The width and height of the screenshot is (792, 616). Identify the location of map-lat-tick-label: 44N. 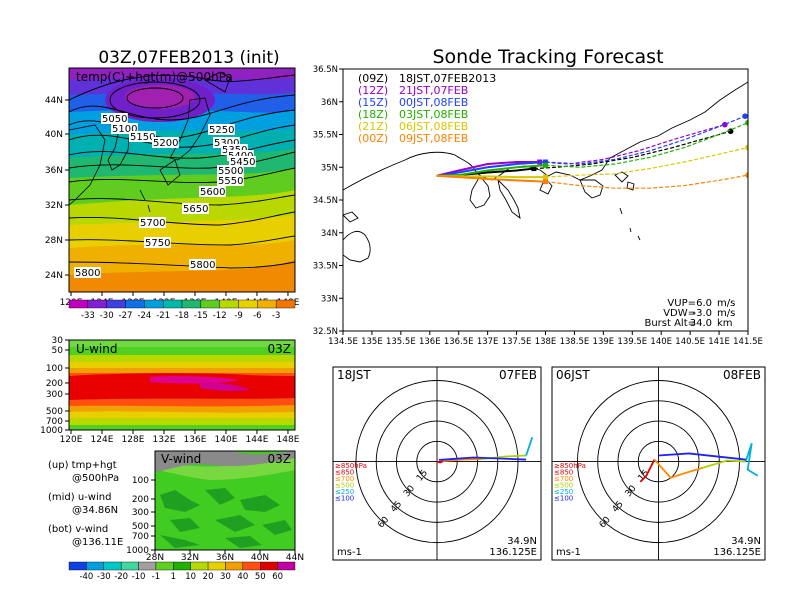
(54, 101).